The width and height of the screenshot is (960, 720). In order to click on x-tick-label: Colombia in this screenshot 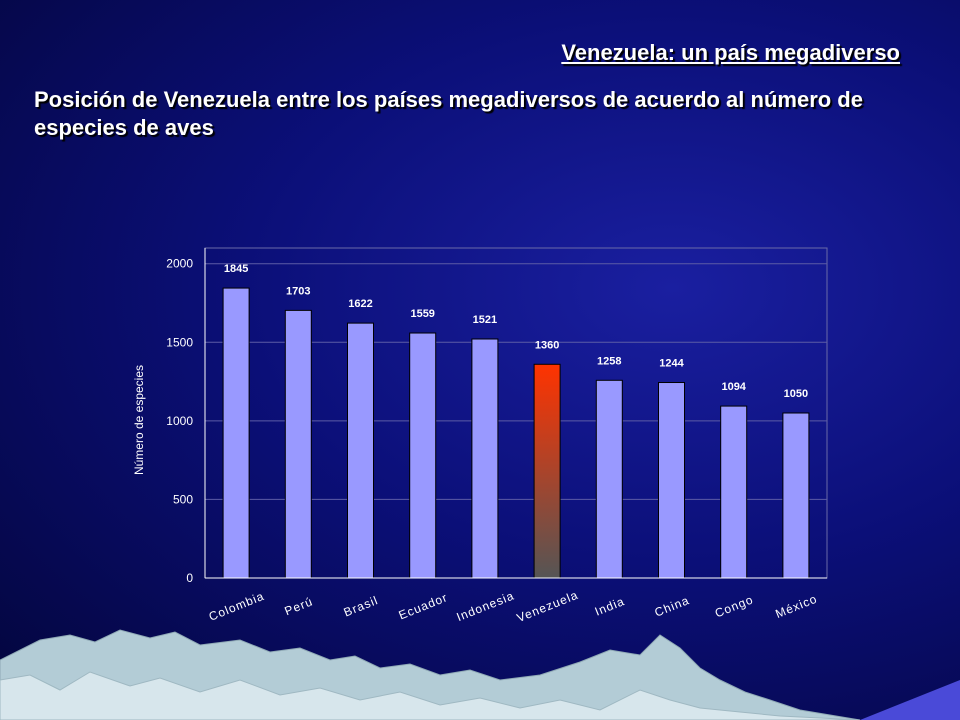, I will do `click(237, 606)`.